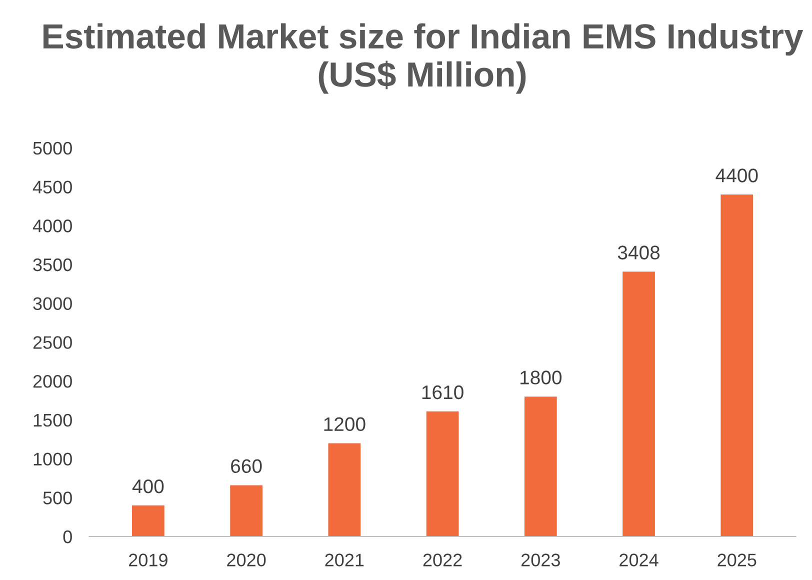 The width and height of the screenshot is (812, 580). What do you see at coordinates (540, 560) in the screenshot?
I see `x-tick-label: 2023` at bounding box center [540, 560].